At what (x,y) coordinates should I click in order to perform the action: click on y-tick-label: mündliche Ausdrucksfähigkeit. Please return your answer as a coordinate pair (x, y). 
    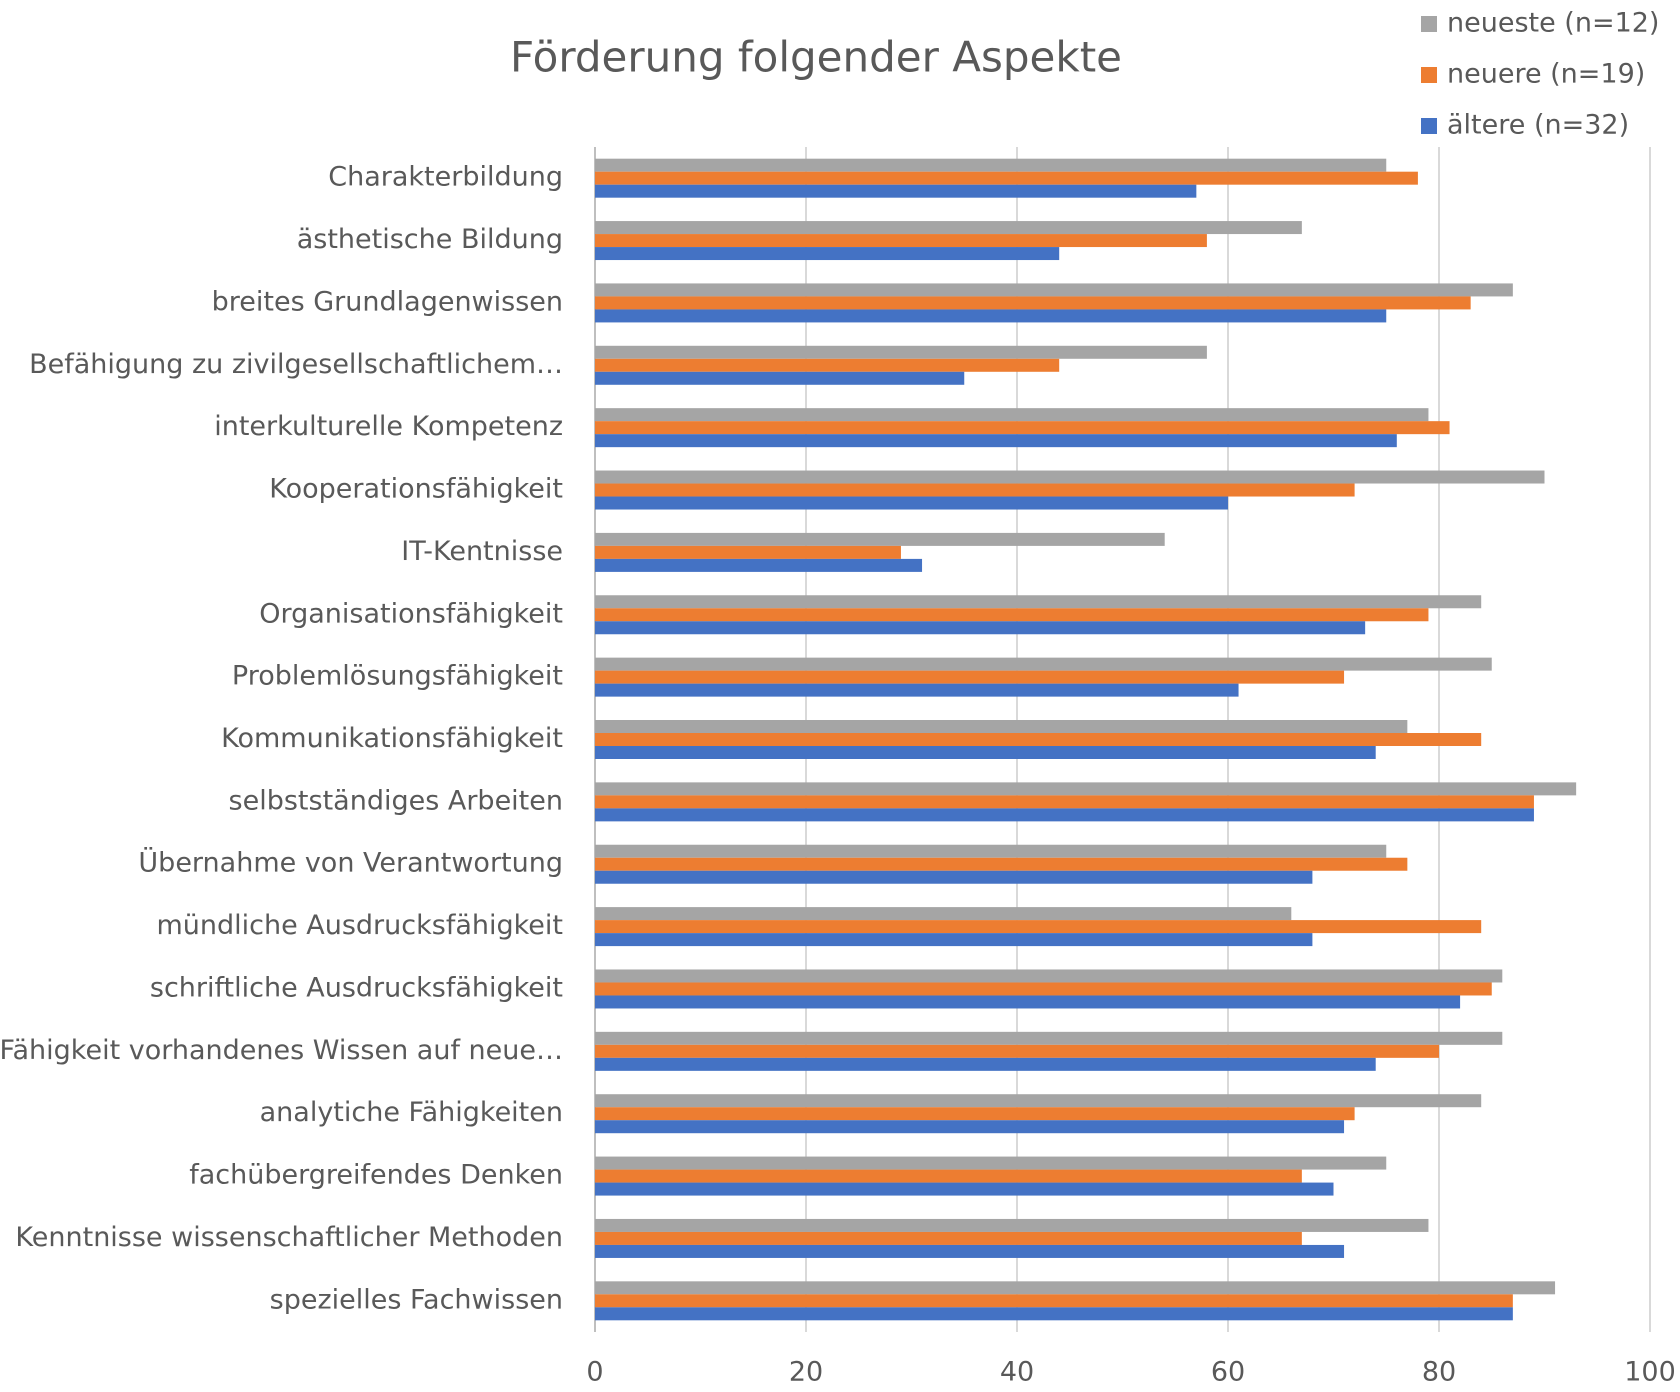
    Looking at the image, I should click on (359, 925).